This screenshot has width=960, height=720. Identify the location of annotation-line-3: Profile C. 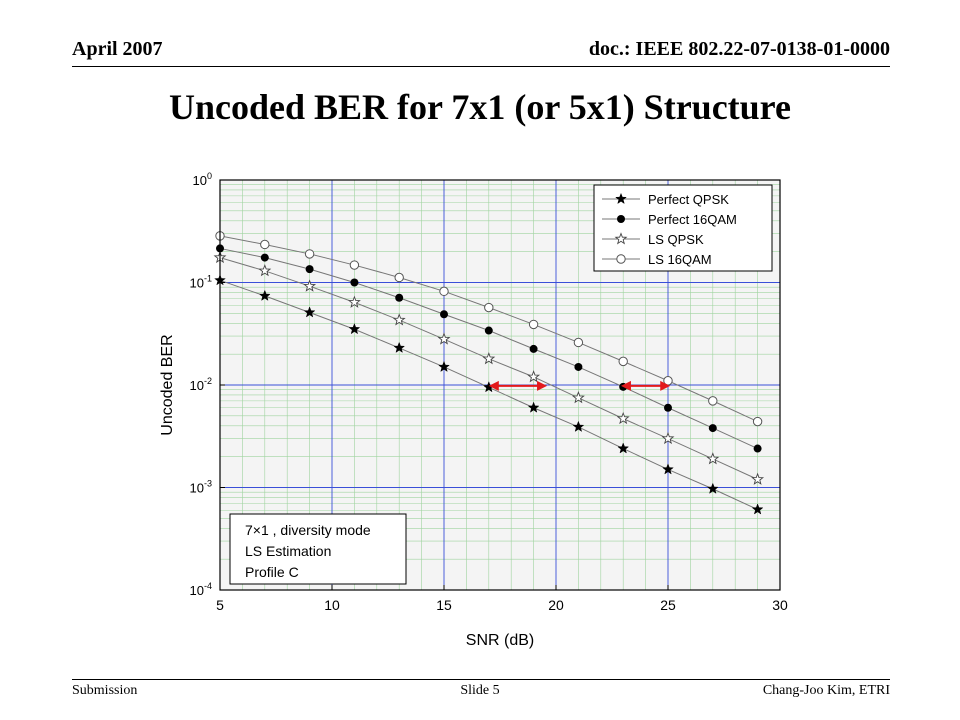
(272, 572).